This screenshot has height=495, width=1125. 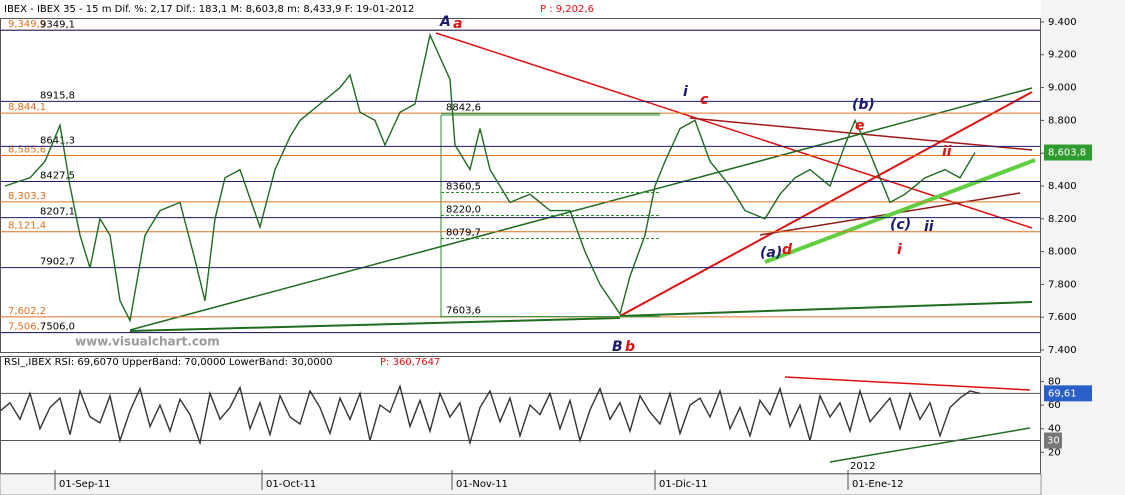 What do you see at coordinates (85, 484) in the screenshot?
I see `x-tick-label: 01-Sep-11` at bounding box center [85, 484].